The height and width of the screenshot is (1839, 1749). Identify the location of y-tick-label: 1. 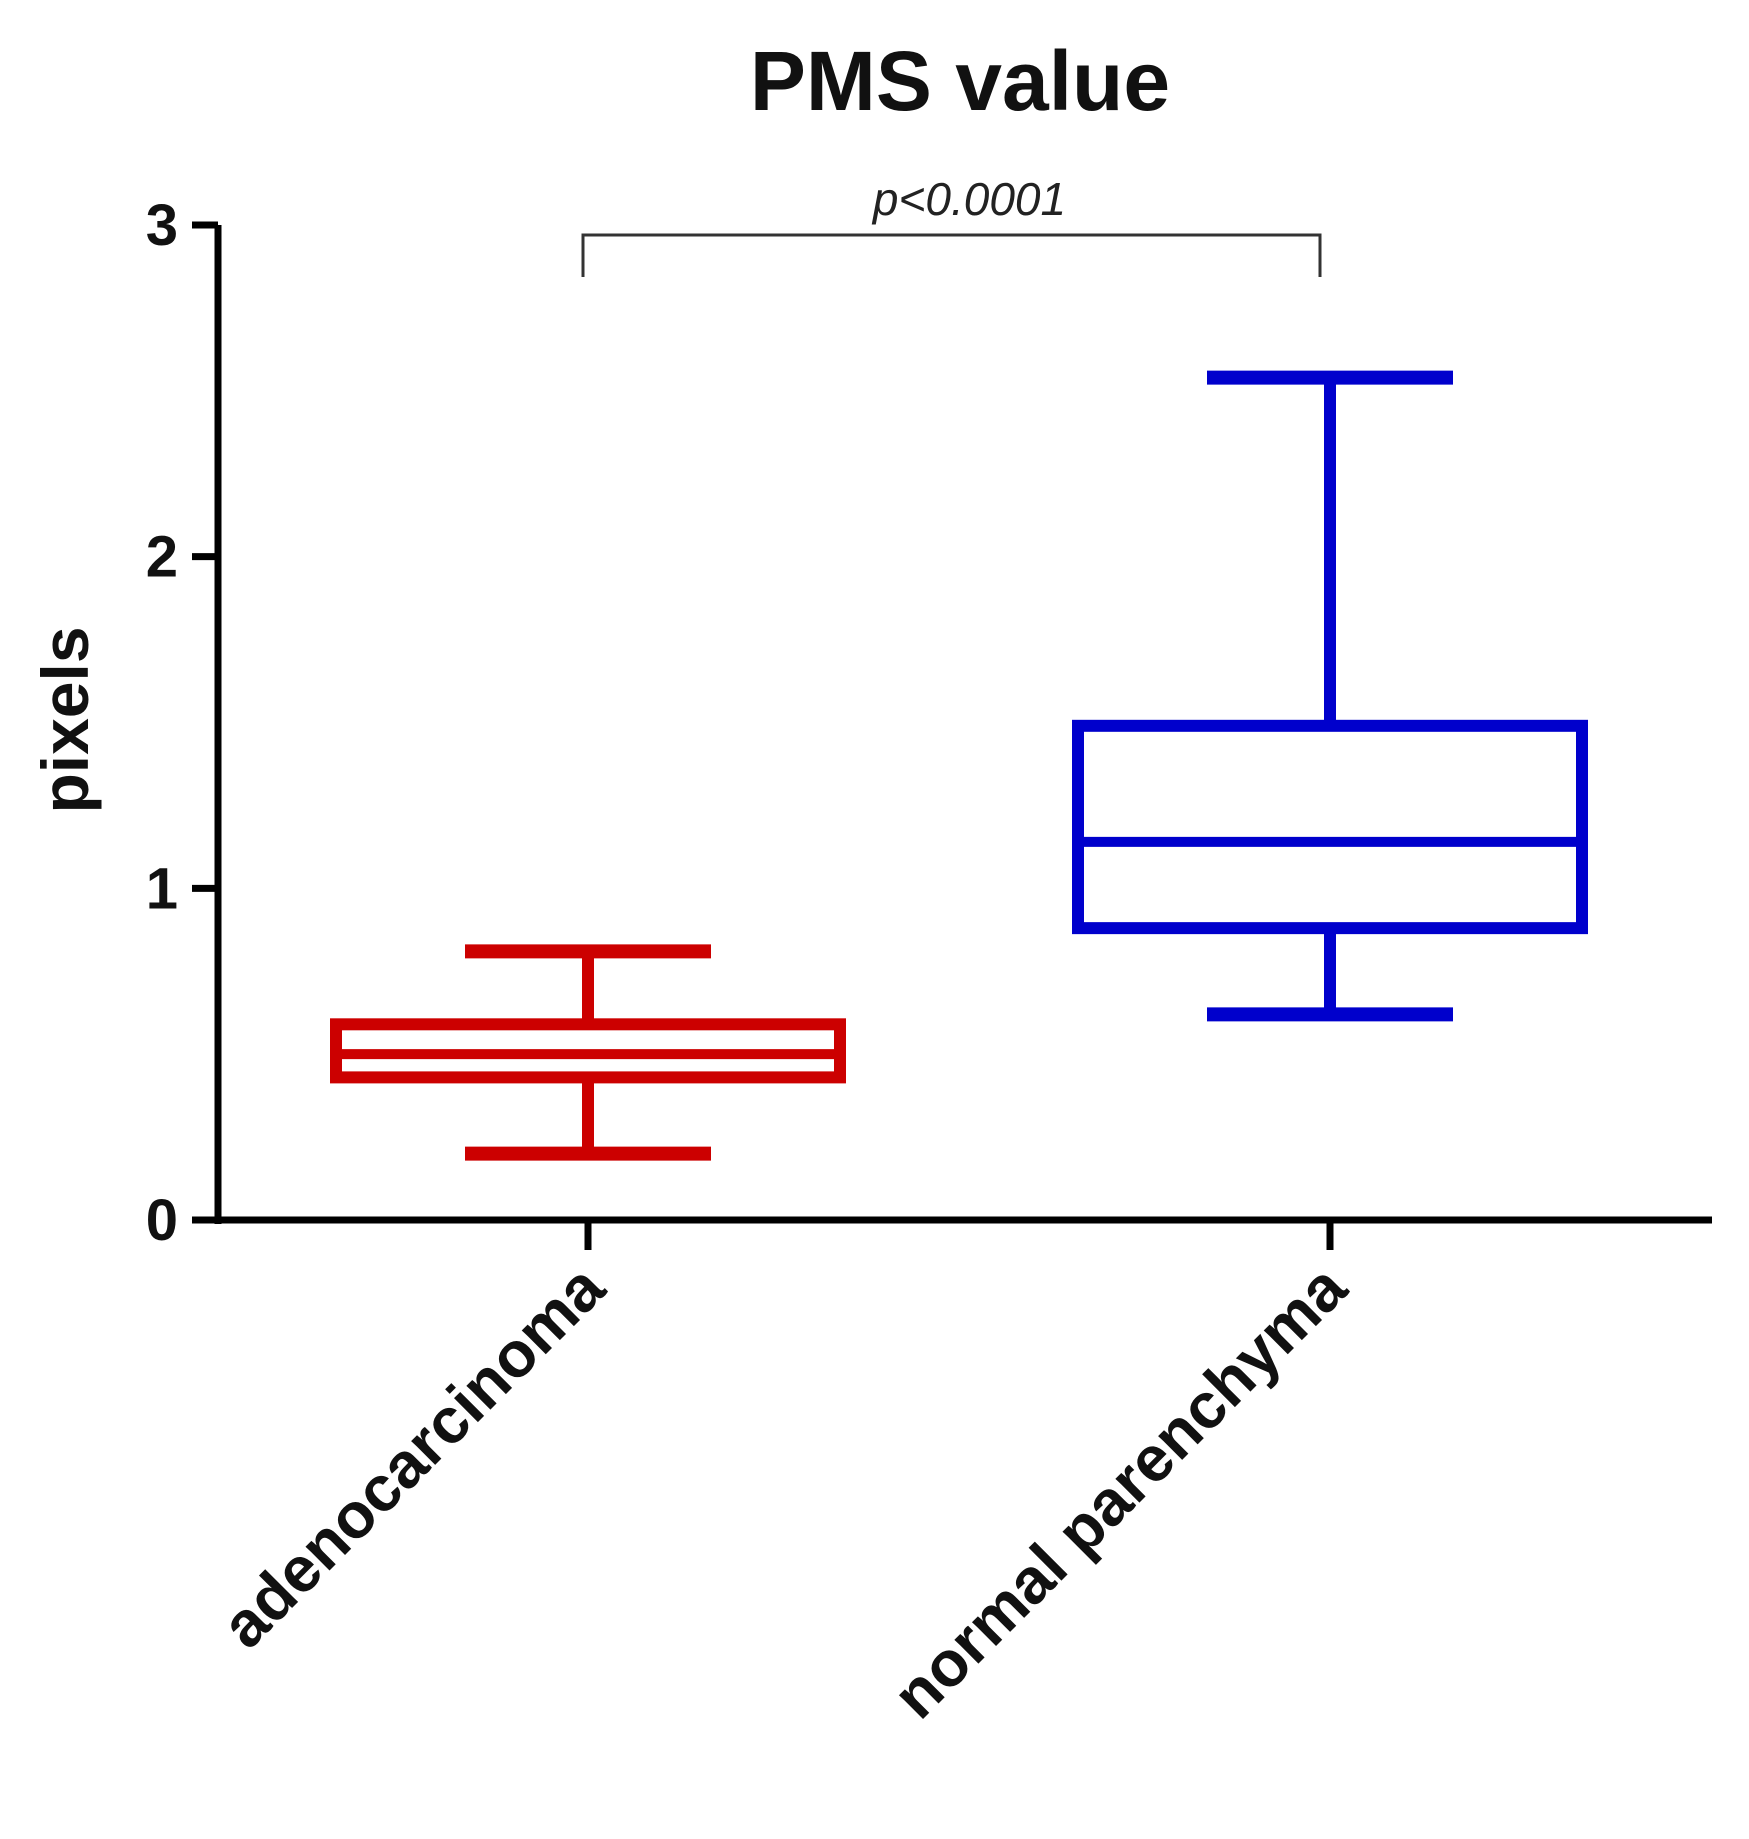
(162, 888).